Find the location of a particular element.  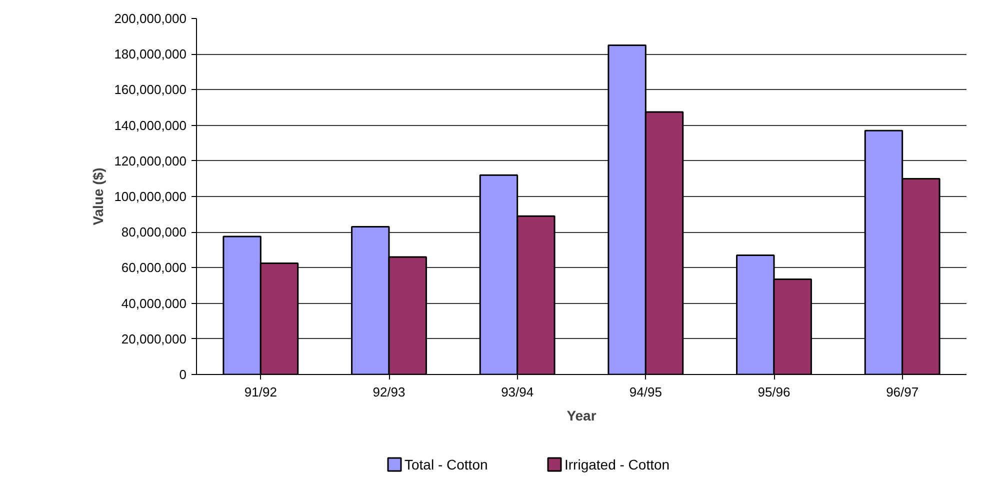

x-axis-title: Year is located at coordinates (581, 416).